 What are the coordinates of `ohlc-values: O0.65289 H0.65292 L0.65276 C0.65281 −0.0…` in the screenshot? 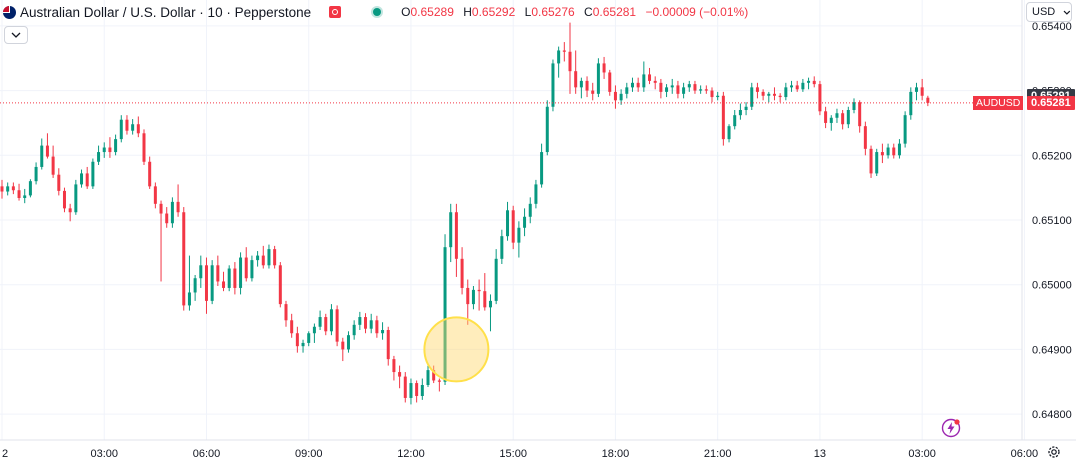 It's located at (577, 12).